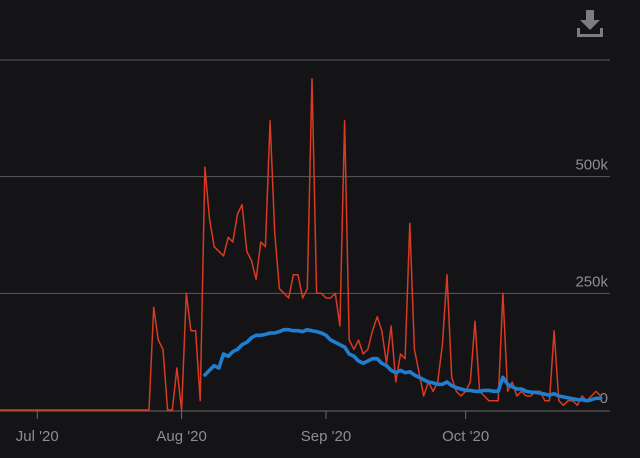  Describe the element at coordinates (403, 365) in the screenshot. I see `series-line-average` at that location.